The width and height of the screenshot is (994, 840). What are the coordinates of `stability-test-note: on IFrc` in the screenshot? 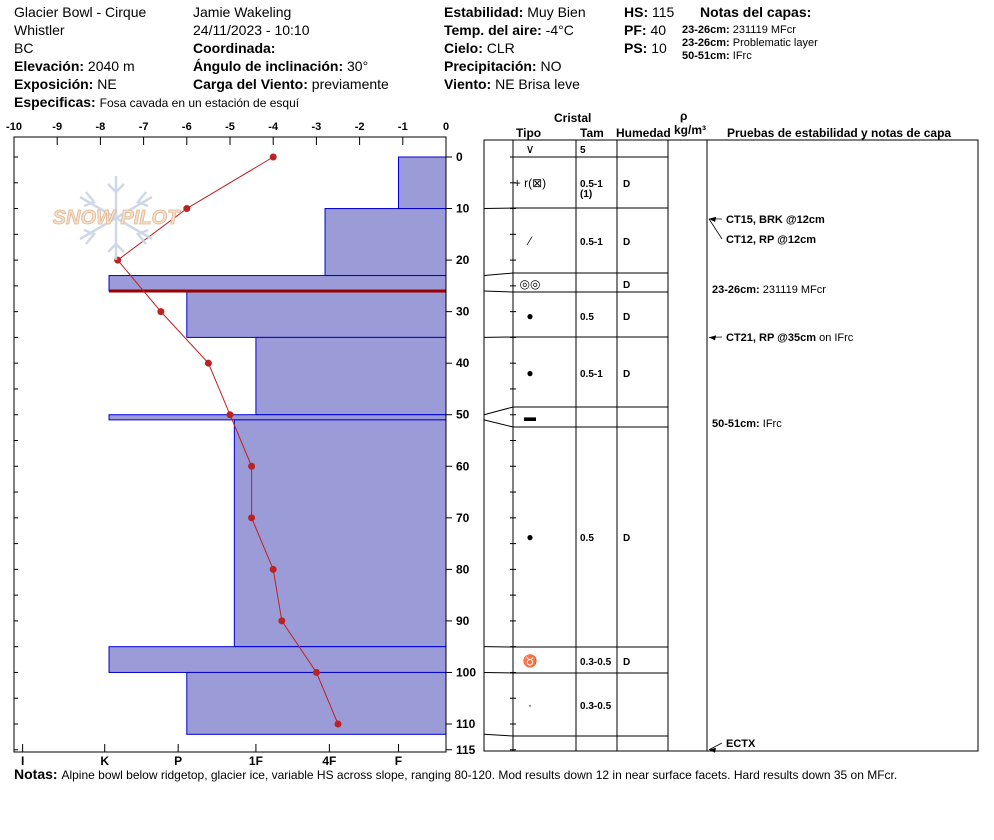 It's located at (835, 338).